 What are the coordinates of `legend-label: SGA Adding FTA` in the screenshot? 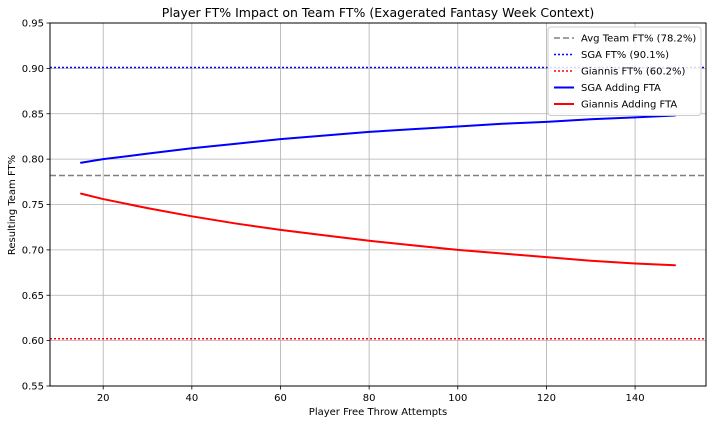 It's located at (621, 88).